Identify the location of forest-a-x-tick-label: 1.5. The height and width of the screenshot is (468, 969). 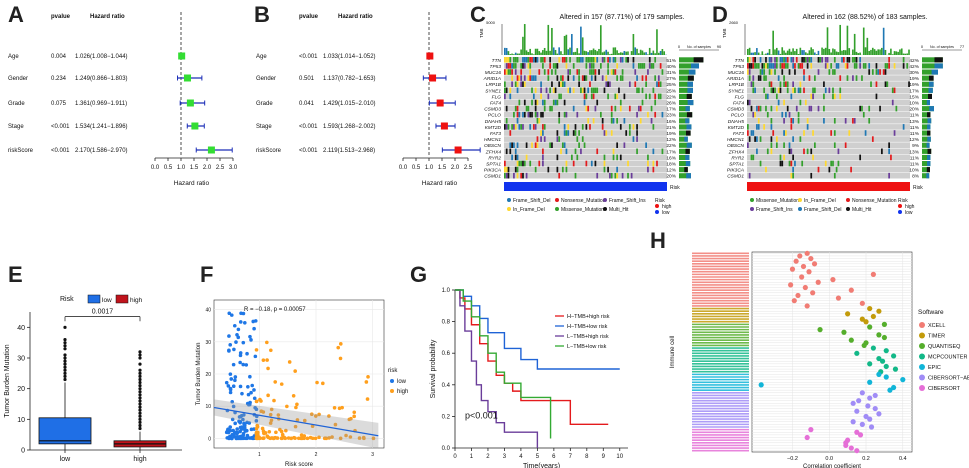
(194, 168).